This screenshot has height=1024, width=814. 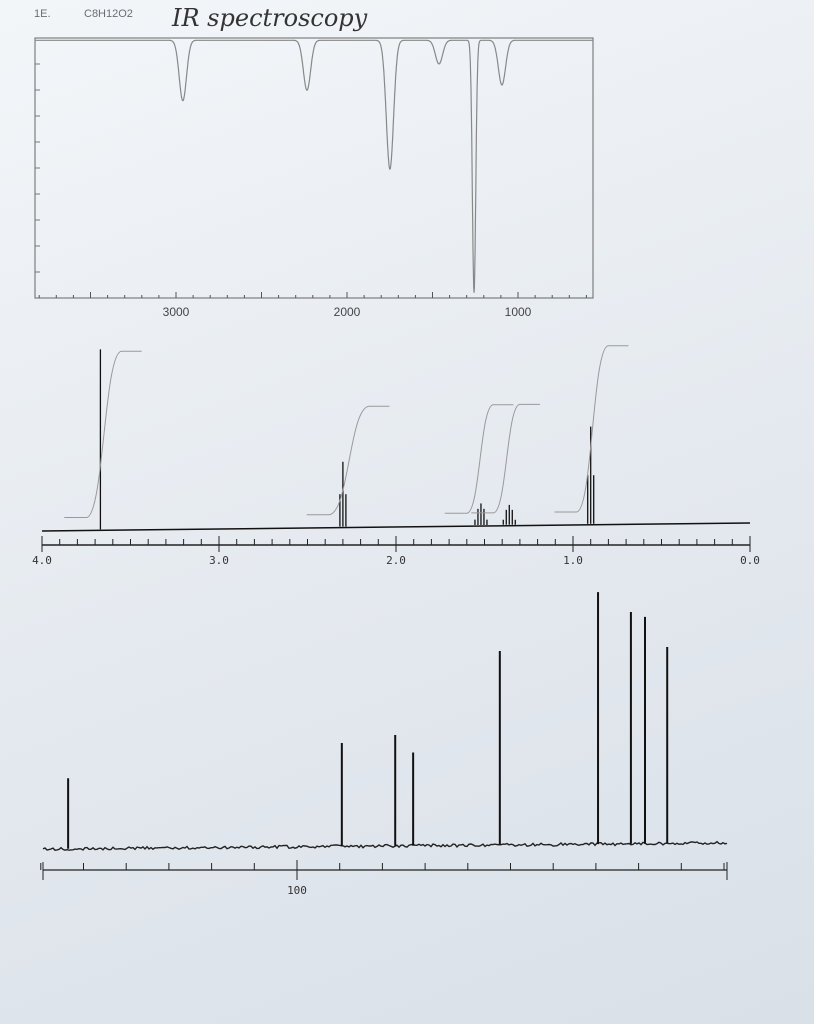 What do you see at coordinates (396, 527) in the screenshot?
I see `h-nmr-baseline` at bounding box center [396, 527].